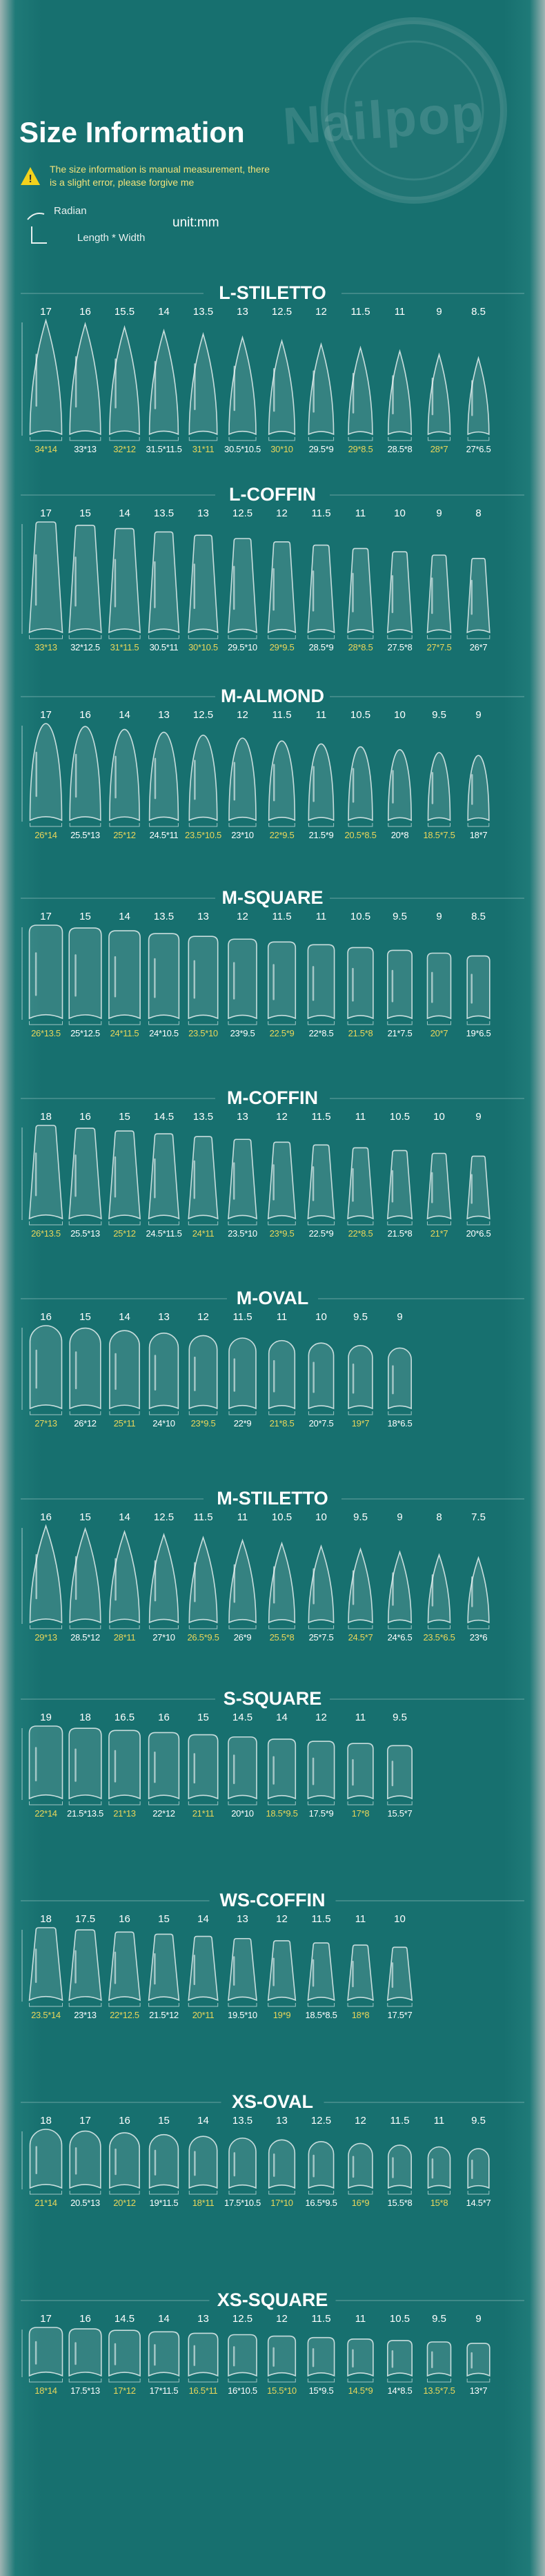 This screenshot has height=2576, width=545. Describe the element at coordinates (242, 1638) in the screenshot. I see `size-label: 26*9` at that location.